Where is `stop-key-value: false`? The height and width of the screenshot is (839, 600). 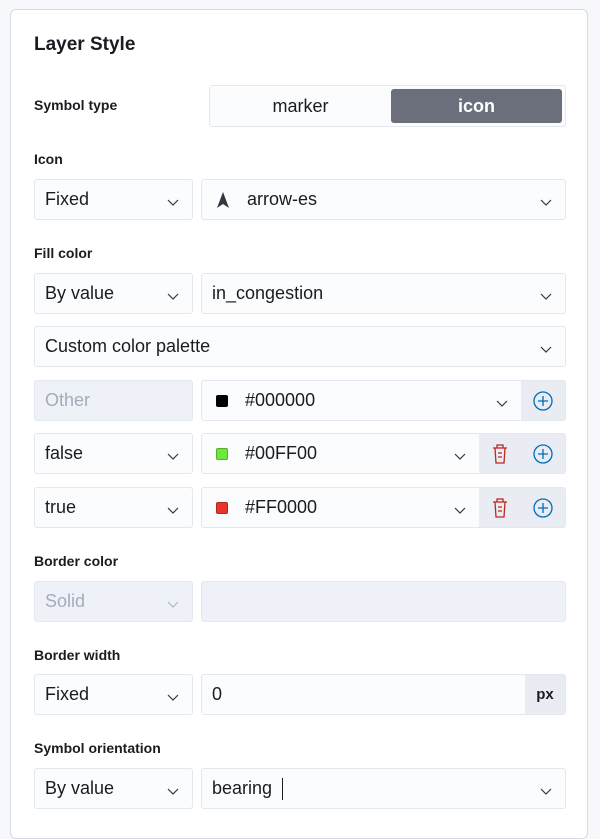 stop-key-value: false is located at coordinates (64, 453).